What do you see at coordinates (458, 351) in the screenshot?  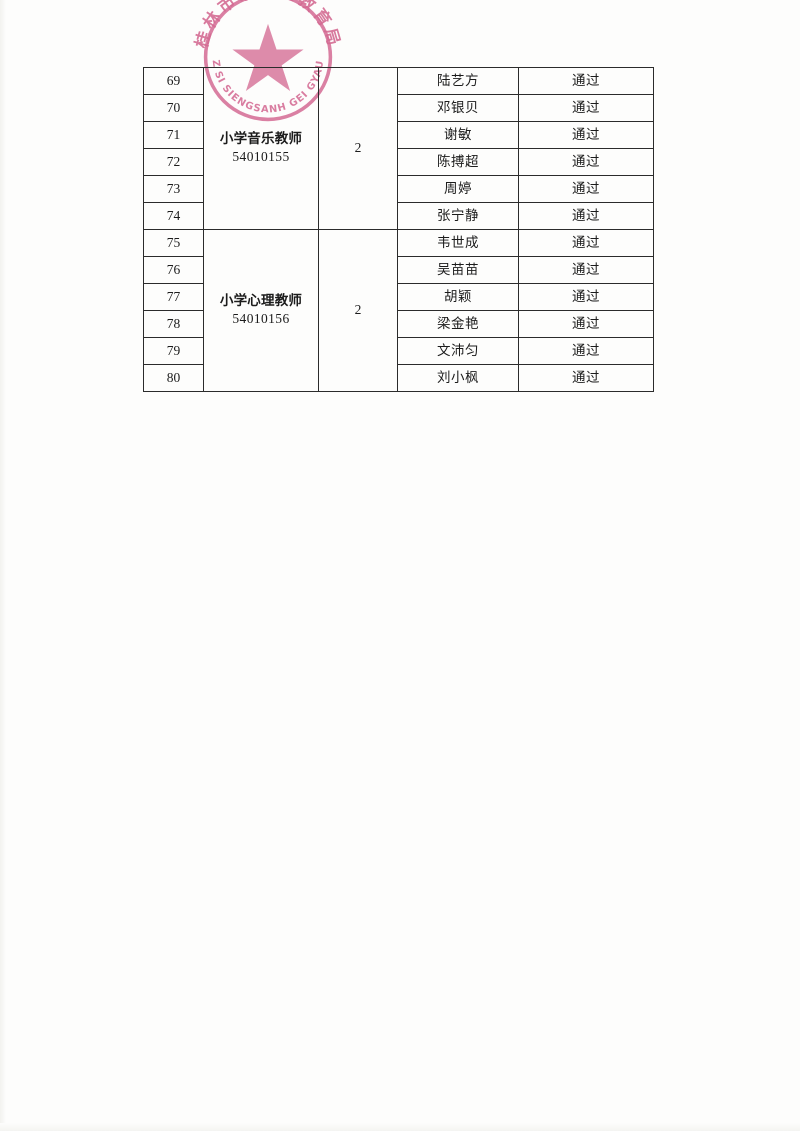 I see `candidate-name-cell: 文沛匀` at bounding box center [458, 351].